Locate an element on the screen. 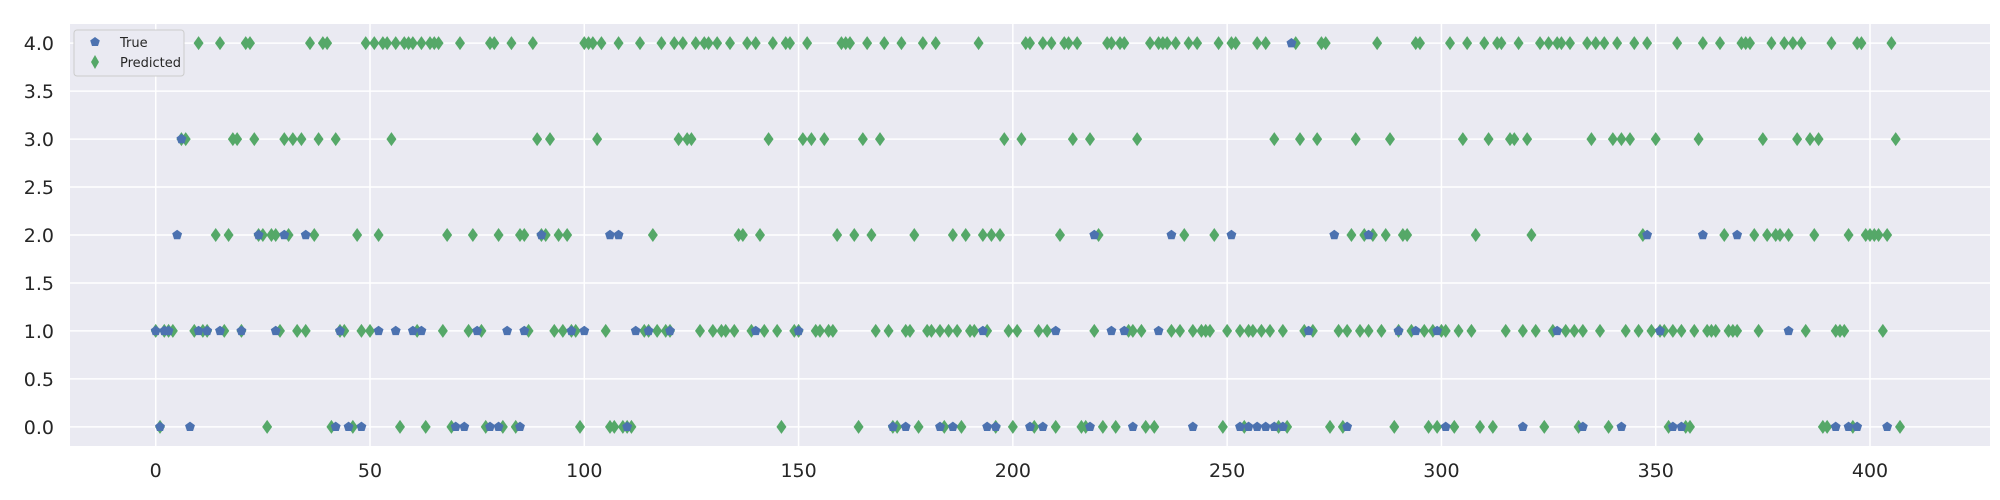  y-tick-label: 0.0 is located at coordinates (39, 428).